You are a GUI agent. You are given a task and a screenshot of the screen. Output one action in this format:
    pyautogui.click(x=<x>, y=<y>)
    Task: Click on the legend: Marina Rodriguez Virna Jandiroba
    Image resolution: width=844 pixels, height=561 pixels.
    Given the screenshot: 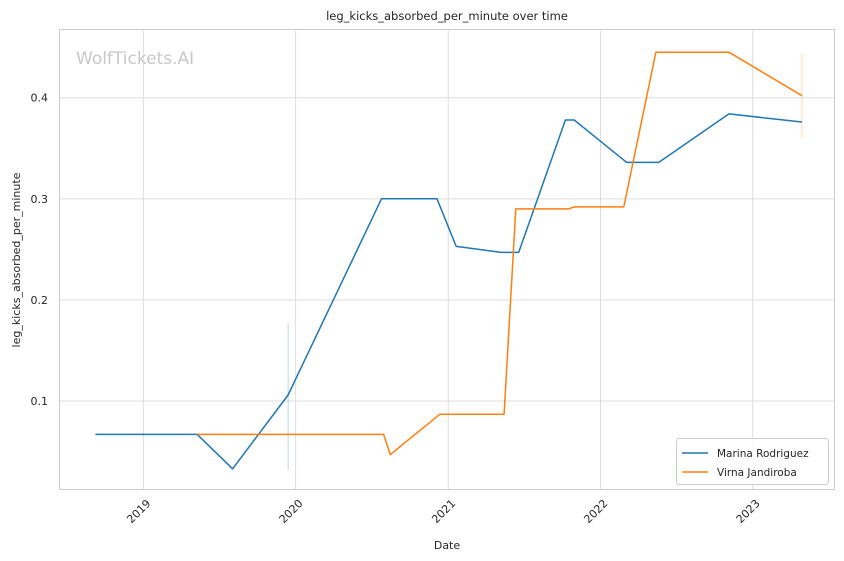 What is the action you would take?
    pyautogui.click(x=752, y=461)
    